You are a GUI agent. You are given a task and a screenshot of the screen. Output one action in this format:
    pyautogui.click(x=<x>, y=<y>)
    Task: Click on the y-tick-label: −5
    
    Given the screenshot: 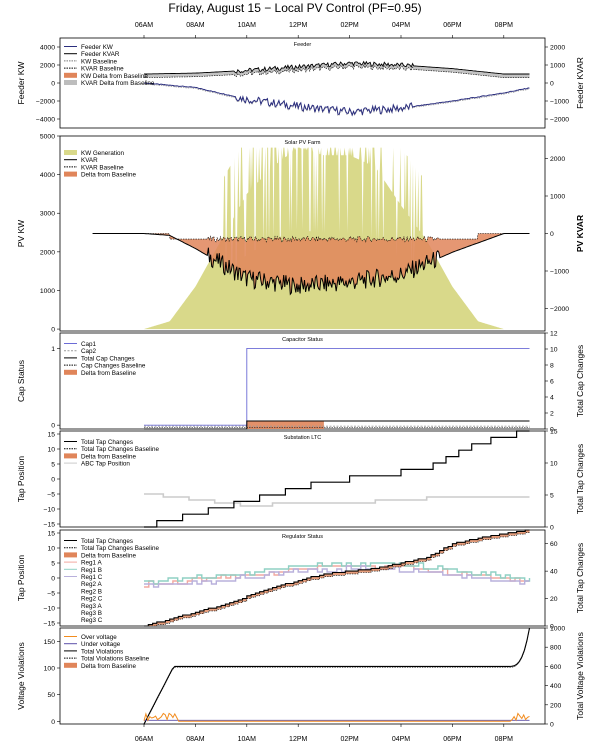 What is the action you would take?
    pyautogui.click(x=51, y=594)
    